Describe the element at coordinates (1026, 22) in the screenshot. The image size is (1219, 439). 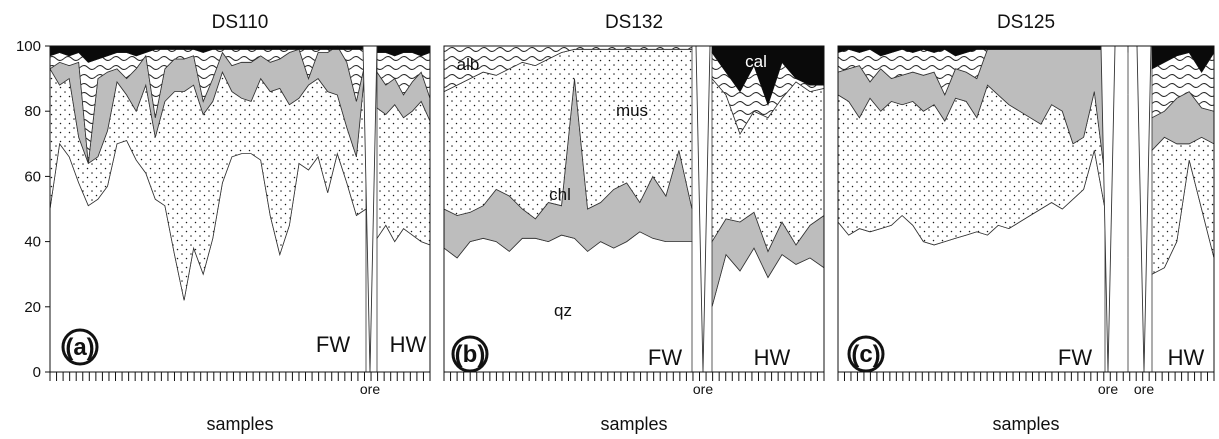
I see `panel-title: DS125` at that location.